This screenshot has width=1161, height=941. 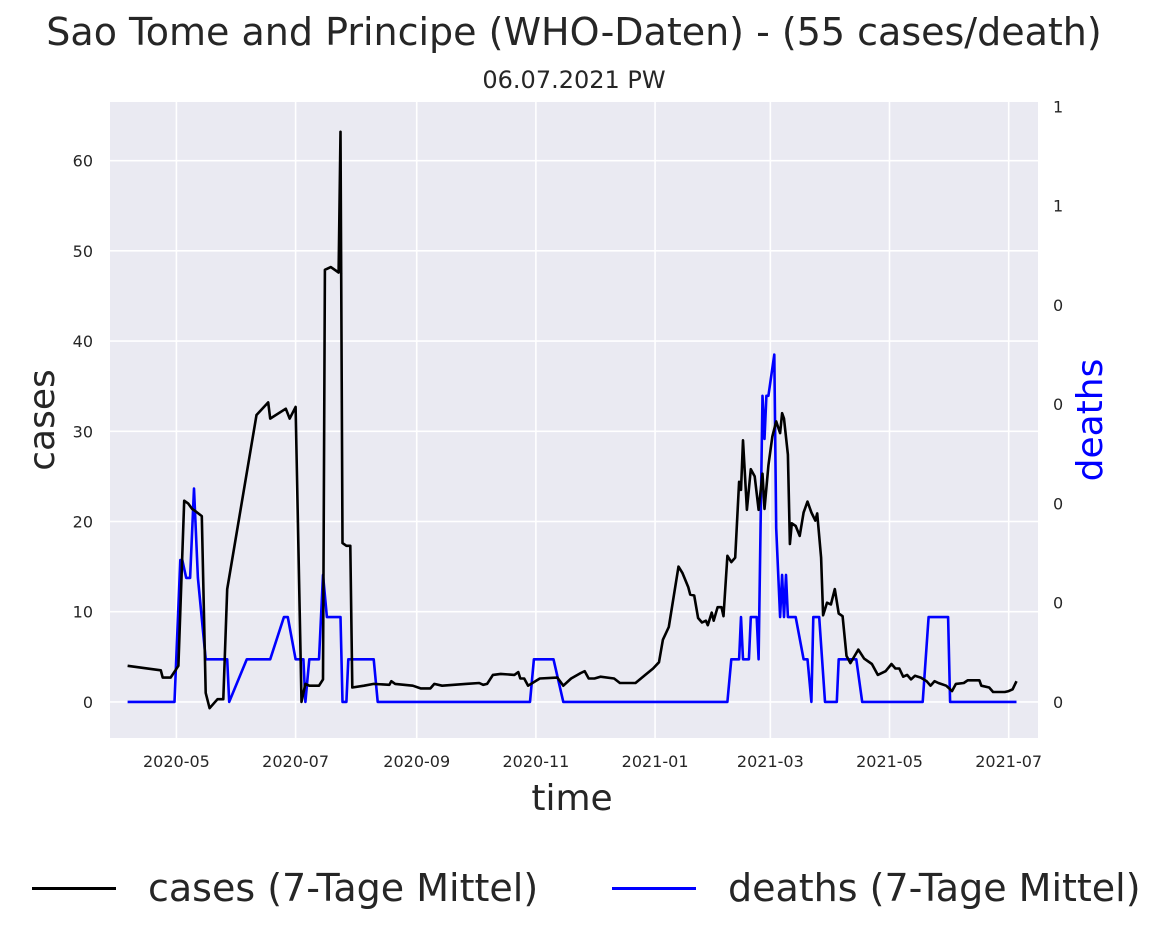 I want to click on x-tick-label: 2021-05, so click(x=889, y=761).